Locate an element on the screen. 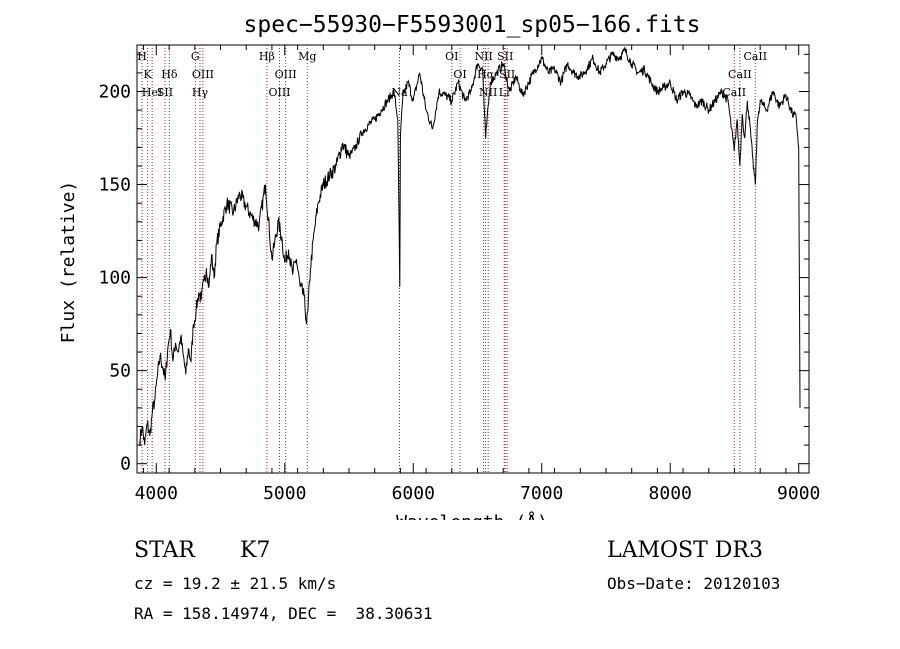 The height and width of the screenshot is (649, 900). marker-label-6: OIII is located at coordinates (203, 74).